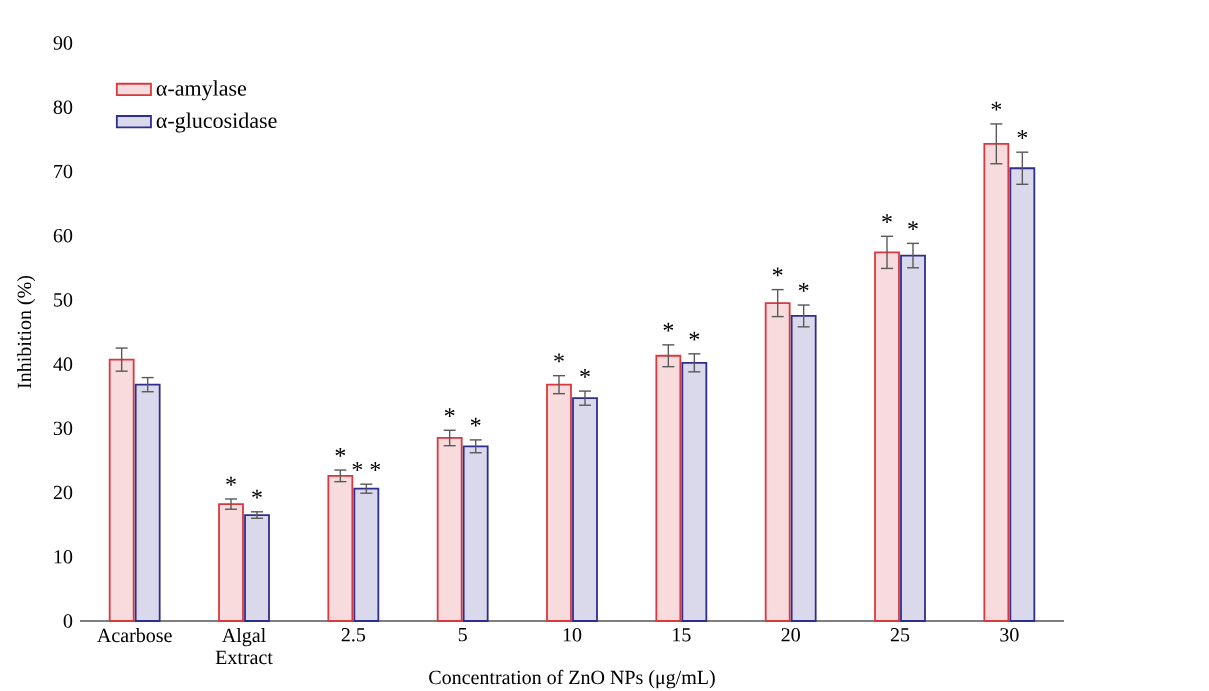 Image resolution: width=1209 pixels, height=691 pixels. What do you see at coordinates (63, 300) in the screenshot?
I see `y-tick-label: 50` at bounding box center [63, 300].